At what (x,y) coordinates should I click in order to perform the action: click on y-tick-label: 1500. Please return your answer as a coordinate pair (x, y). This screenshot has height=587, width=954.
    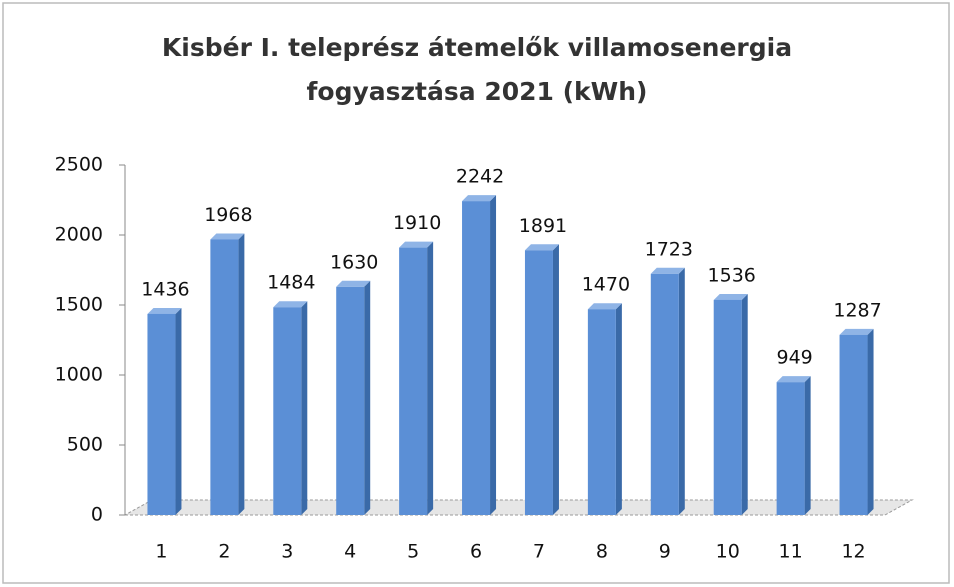
    Looking at the image, I should click on (79, 305).